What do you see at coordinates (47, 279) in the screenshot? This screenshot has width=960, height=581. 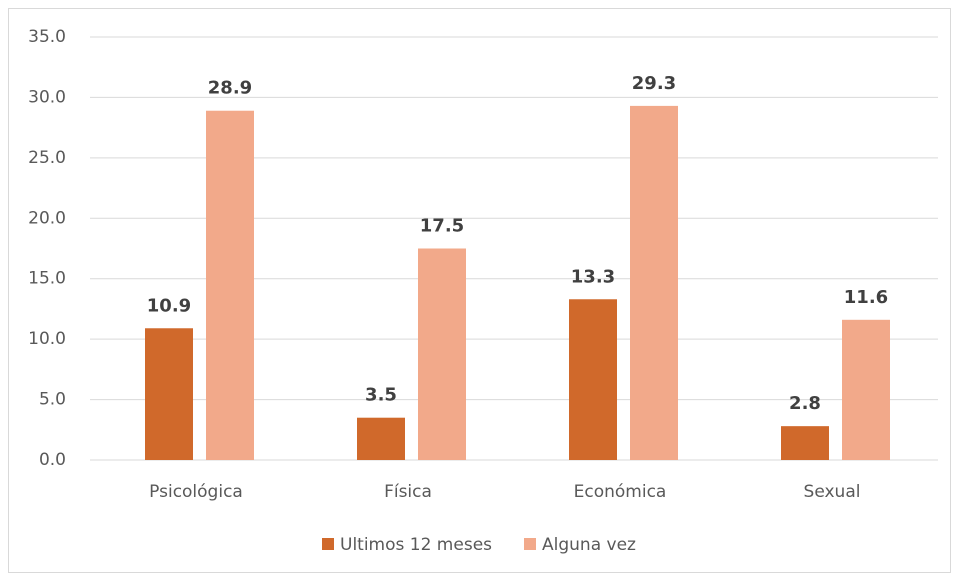 I see `y-tick-label: 15.0` at bounding box center [47, 279].